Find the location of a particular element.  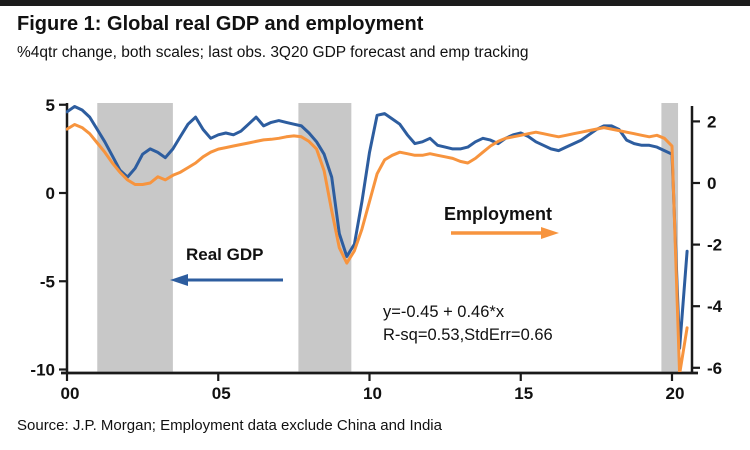

regression-equation: y=-0.45 + 0.46*x is located at coordinates (444, 312).